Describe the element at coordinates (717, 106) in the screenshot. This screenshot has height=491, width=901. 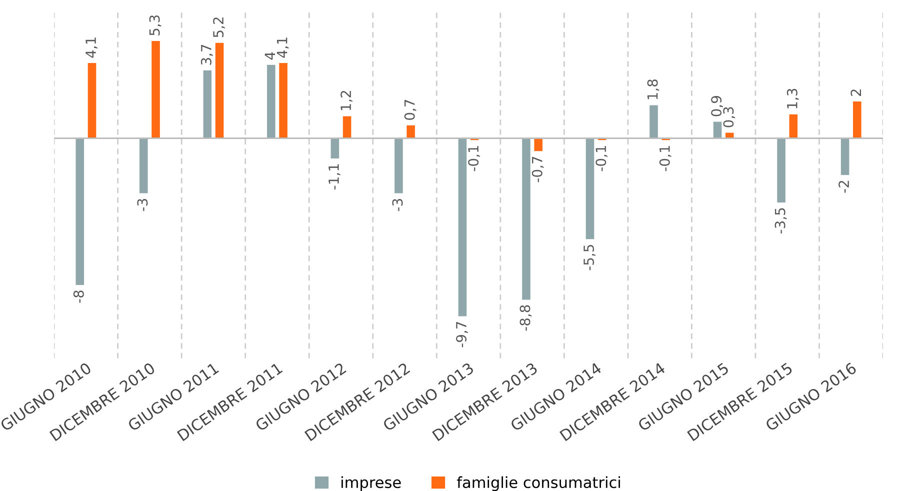
I see `data-label: 0,9` at that location.